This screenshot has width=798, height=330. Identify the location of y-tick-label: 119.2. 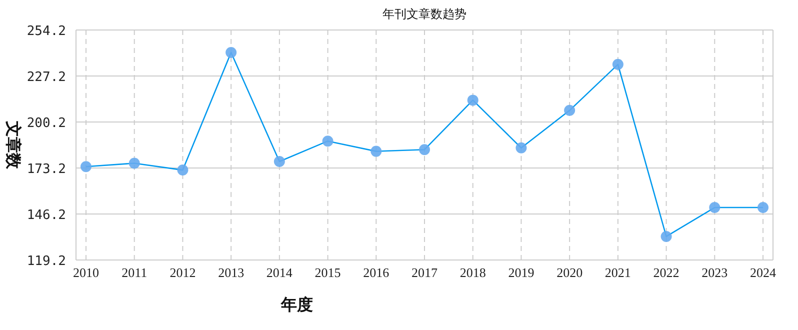
(46, 261).